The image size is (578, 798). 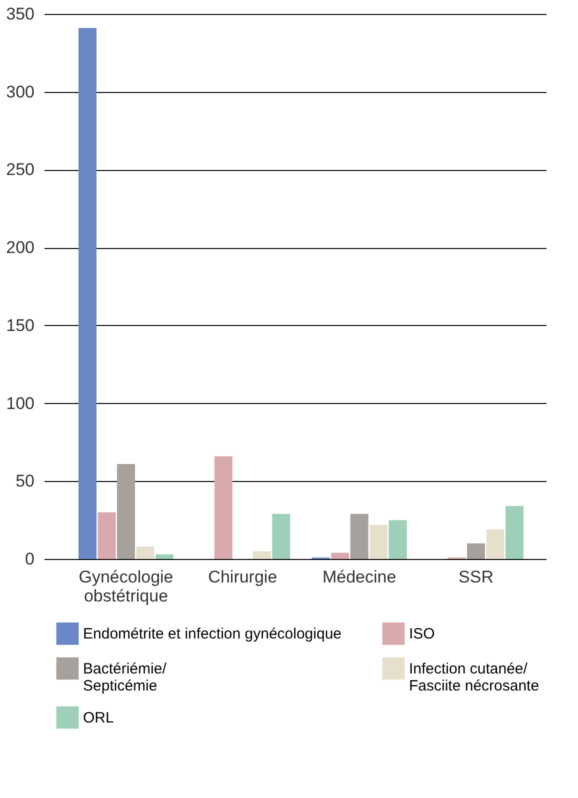 I want to click on legend-label: Endométrite et infection gynécologique, so click(x=212, y=634).